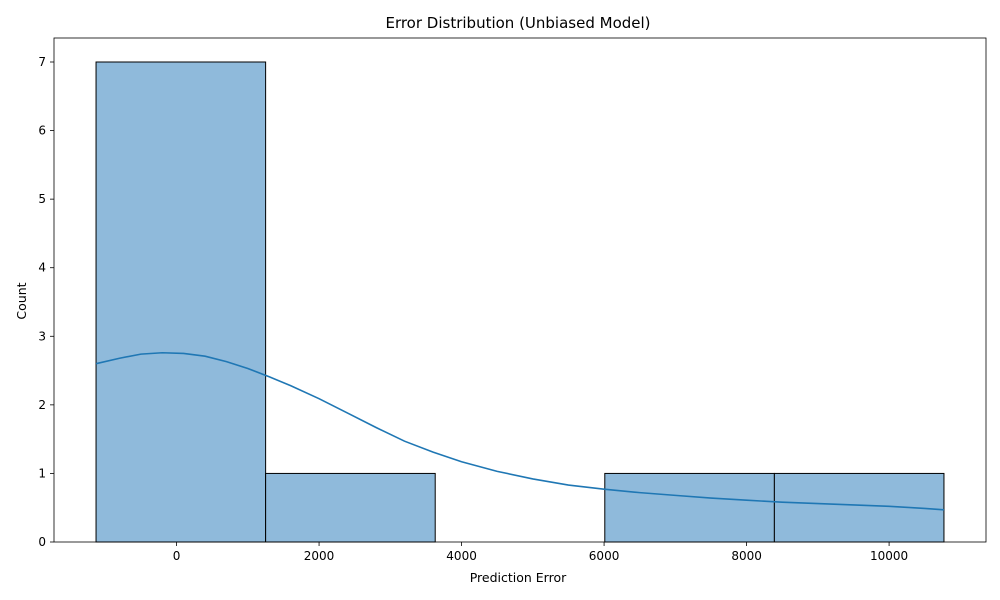 The image size is (1000, 600). What do you see at coordinates (21, 300) in the screenshot?
I see `y-axis-label: Count` at bounding box center [21, 300].